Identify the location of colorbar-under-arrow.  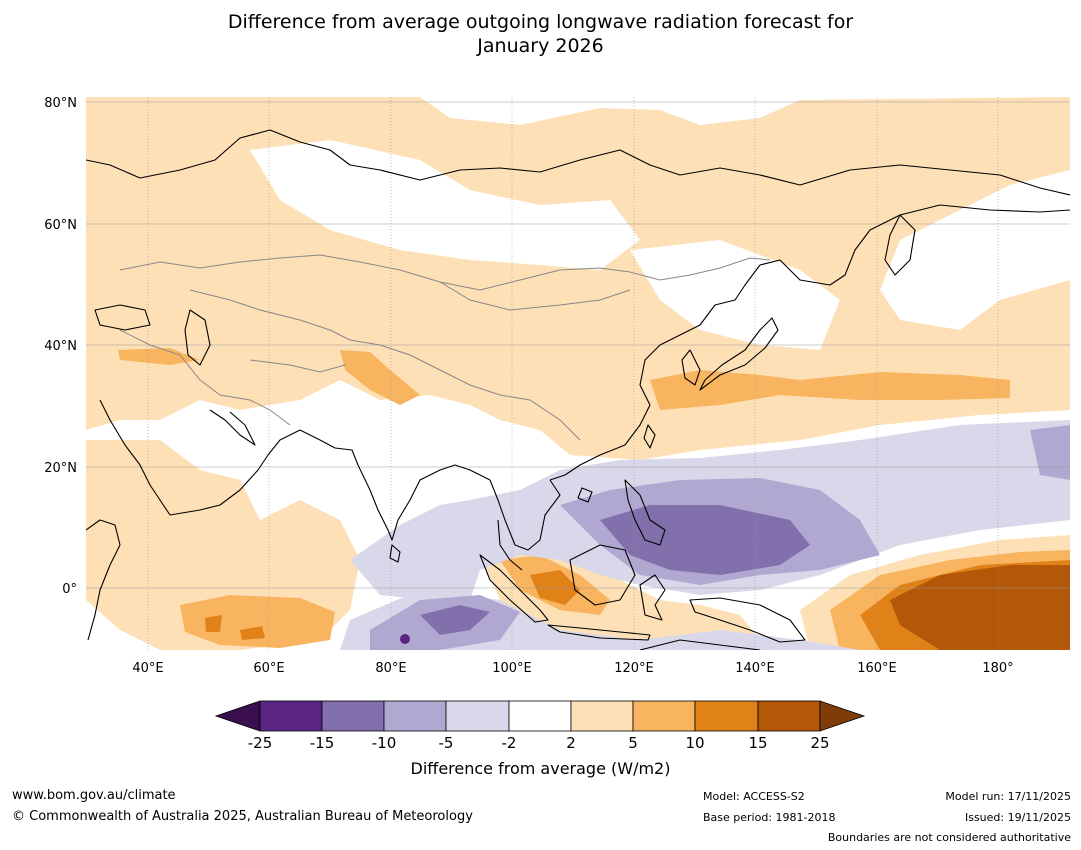
(237, 716).